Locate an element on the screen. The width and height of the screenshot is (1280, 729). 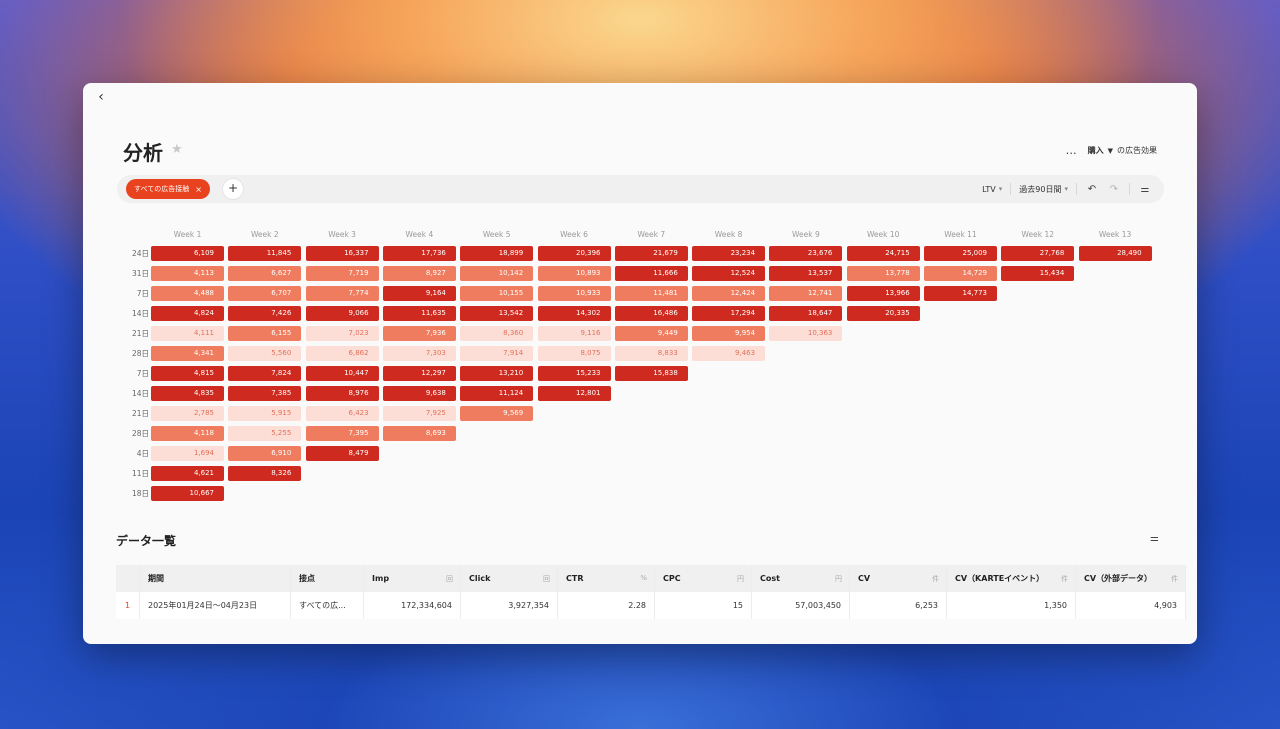
cohort-cell: 10,667 is located at coordinates (187, 493).